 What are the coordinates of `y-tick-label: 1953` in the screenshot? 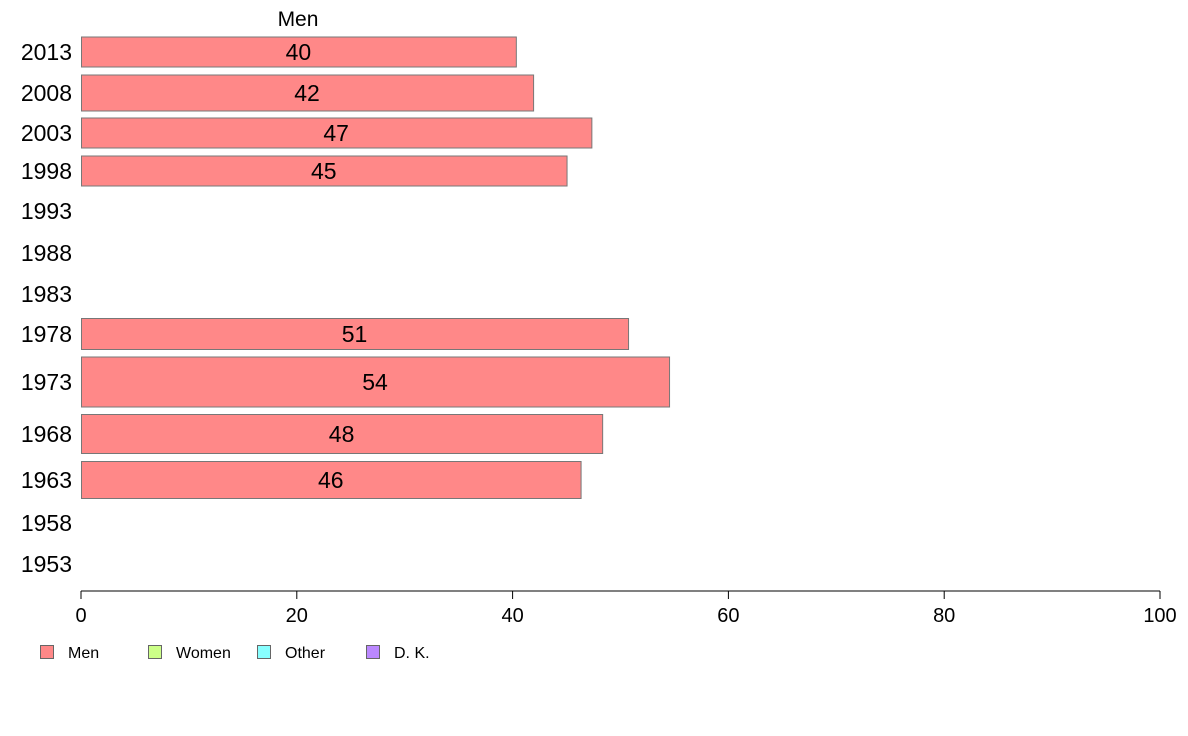 It's located at (46, 564).